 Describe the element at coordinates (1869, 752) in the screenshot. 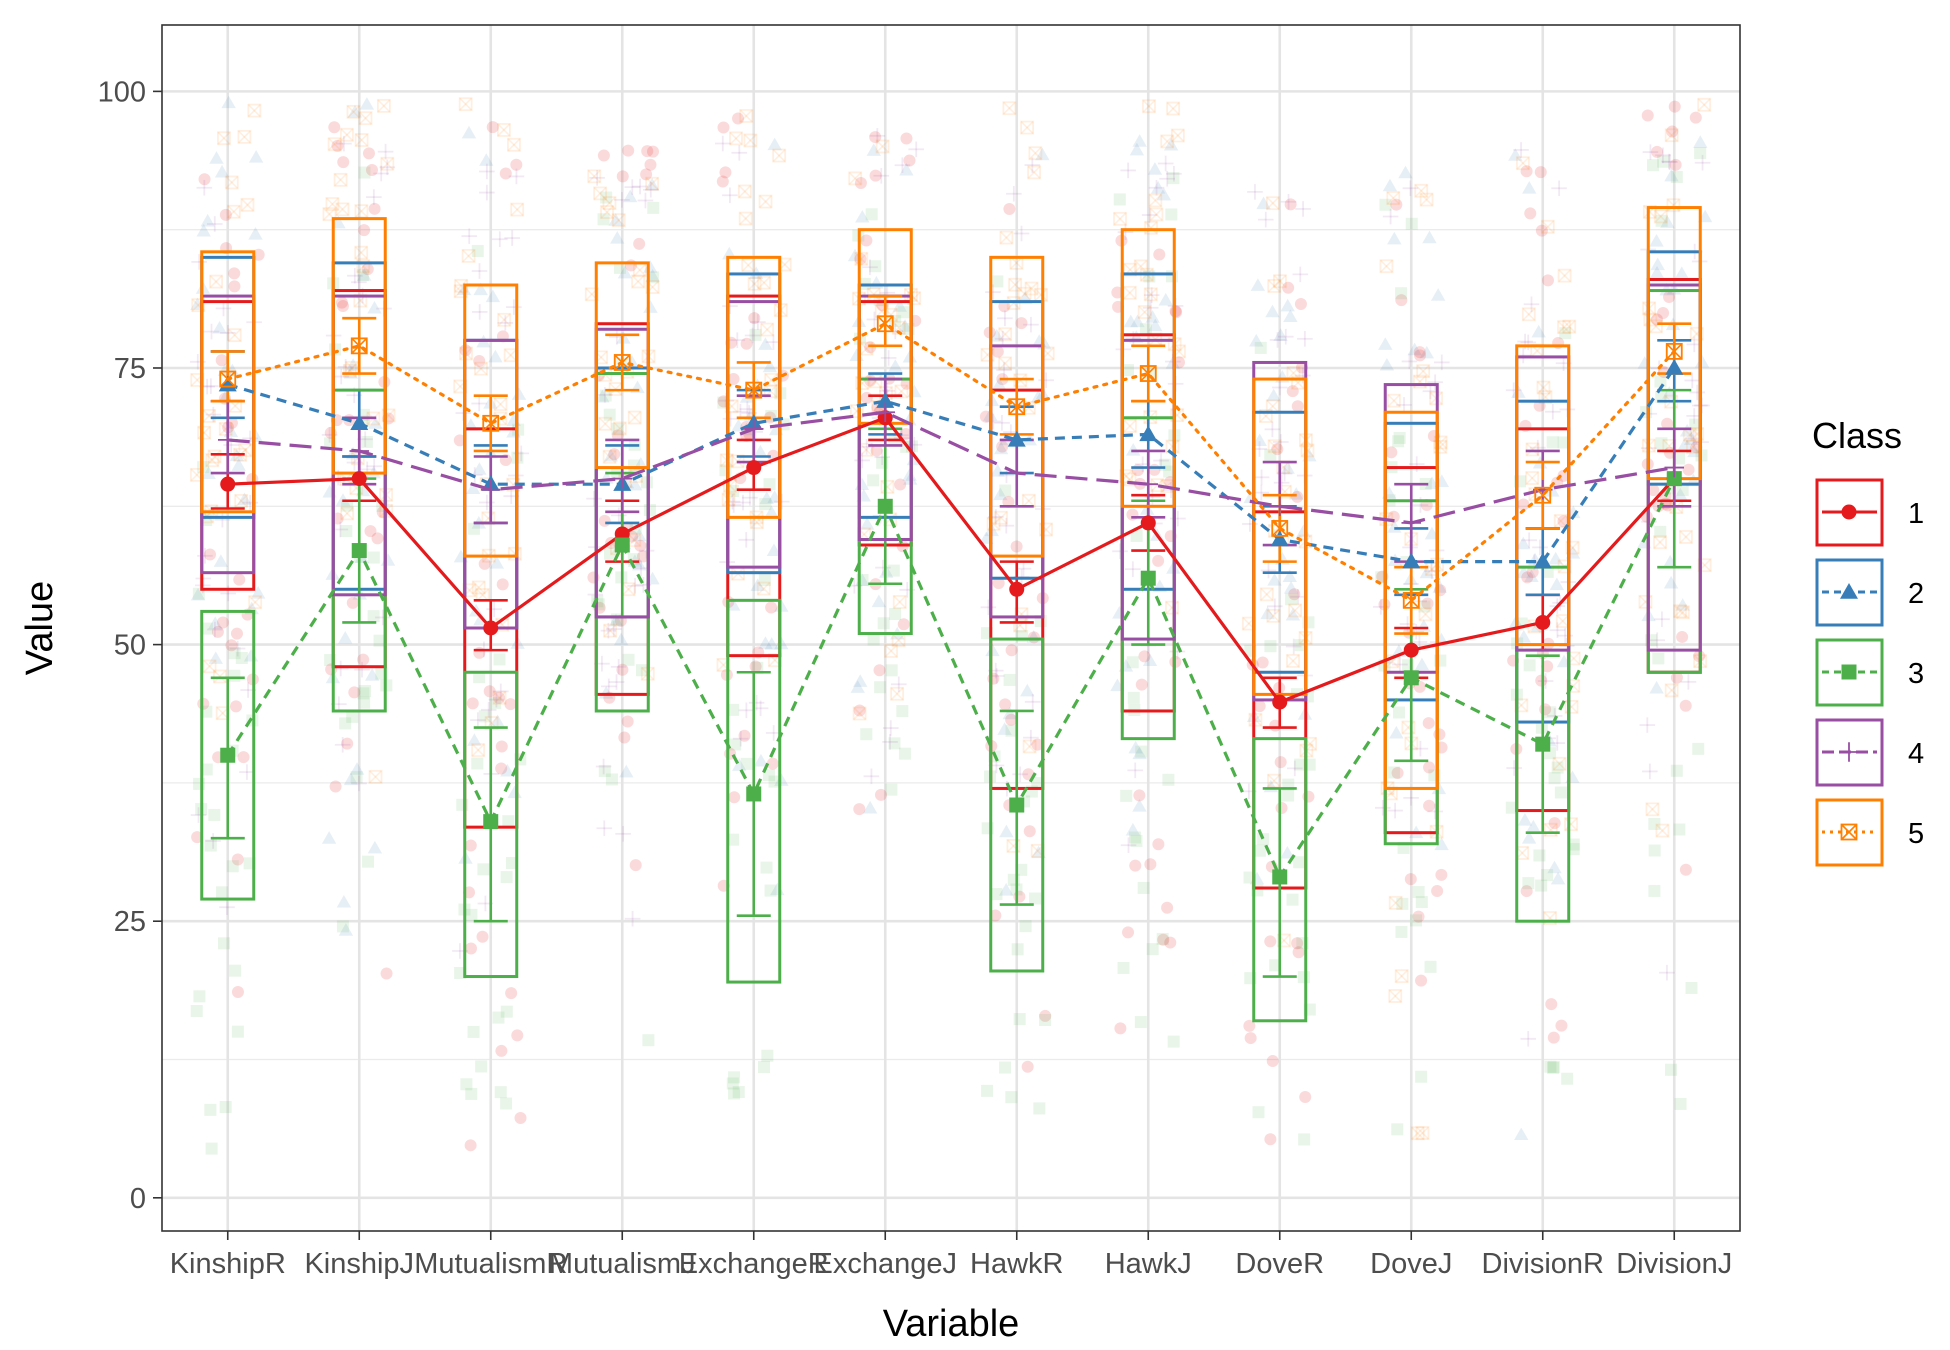

I see `legend-item-4: 4` at that location.